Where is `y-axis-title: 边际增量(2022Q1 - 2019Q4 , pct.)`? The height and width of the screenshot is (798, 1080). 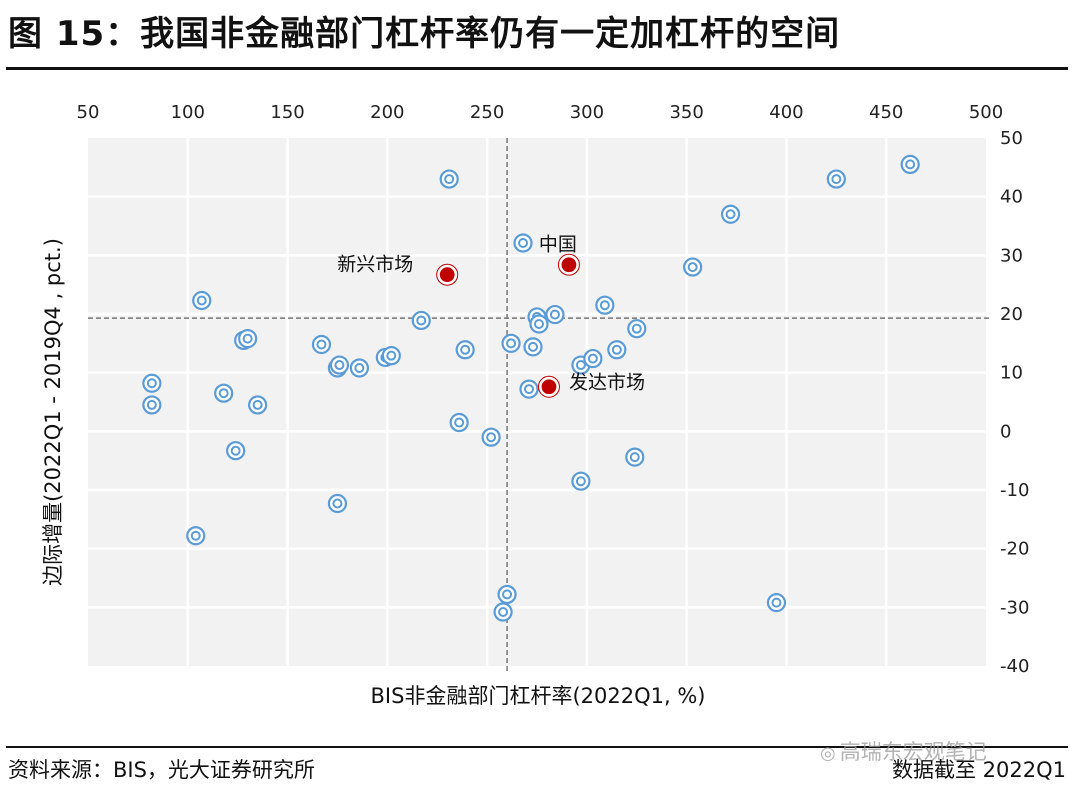
y-axis-title: 边际增量(2022Q1 - 2019Q4 , pct.) is located at coordinates (53, 412).